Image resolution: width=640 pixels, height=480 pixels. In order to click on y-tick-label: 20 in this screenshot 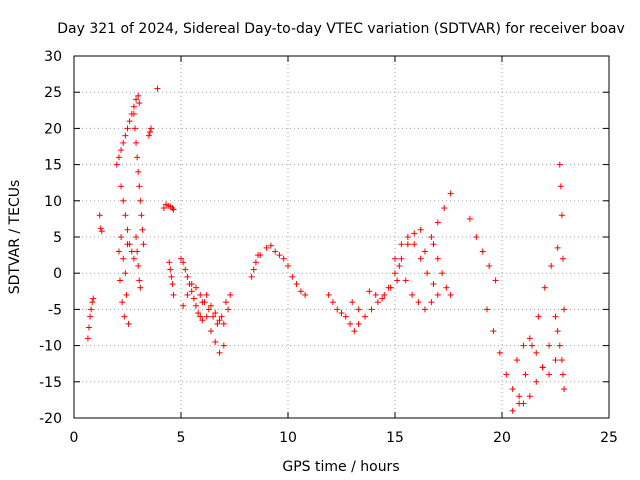, I will do `click(53, 129)`.